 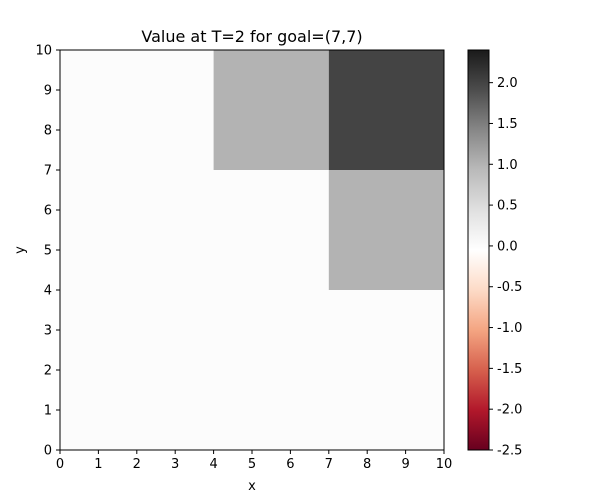 I want to click on x-tick-label: 9, so click(x=405, y=464).